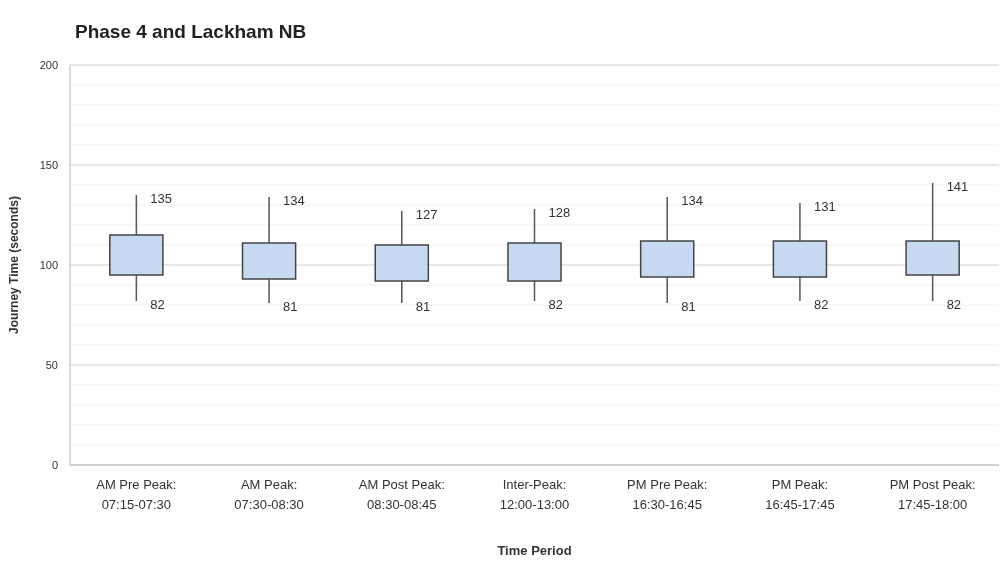 The height and width of the screenshot is (565, 1007). What do you see at coordinates (401, 494) in the screenshot?
I see `x-tick-label: AM Post Peak: 08:30-08:45` at bounding box center [401, 494].